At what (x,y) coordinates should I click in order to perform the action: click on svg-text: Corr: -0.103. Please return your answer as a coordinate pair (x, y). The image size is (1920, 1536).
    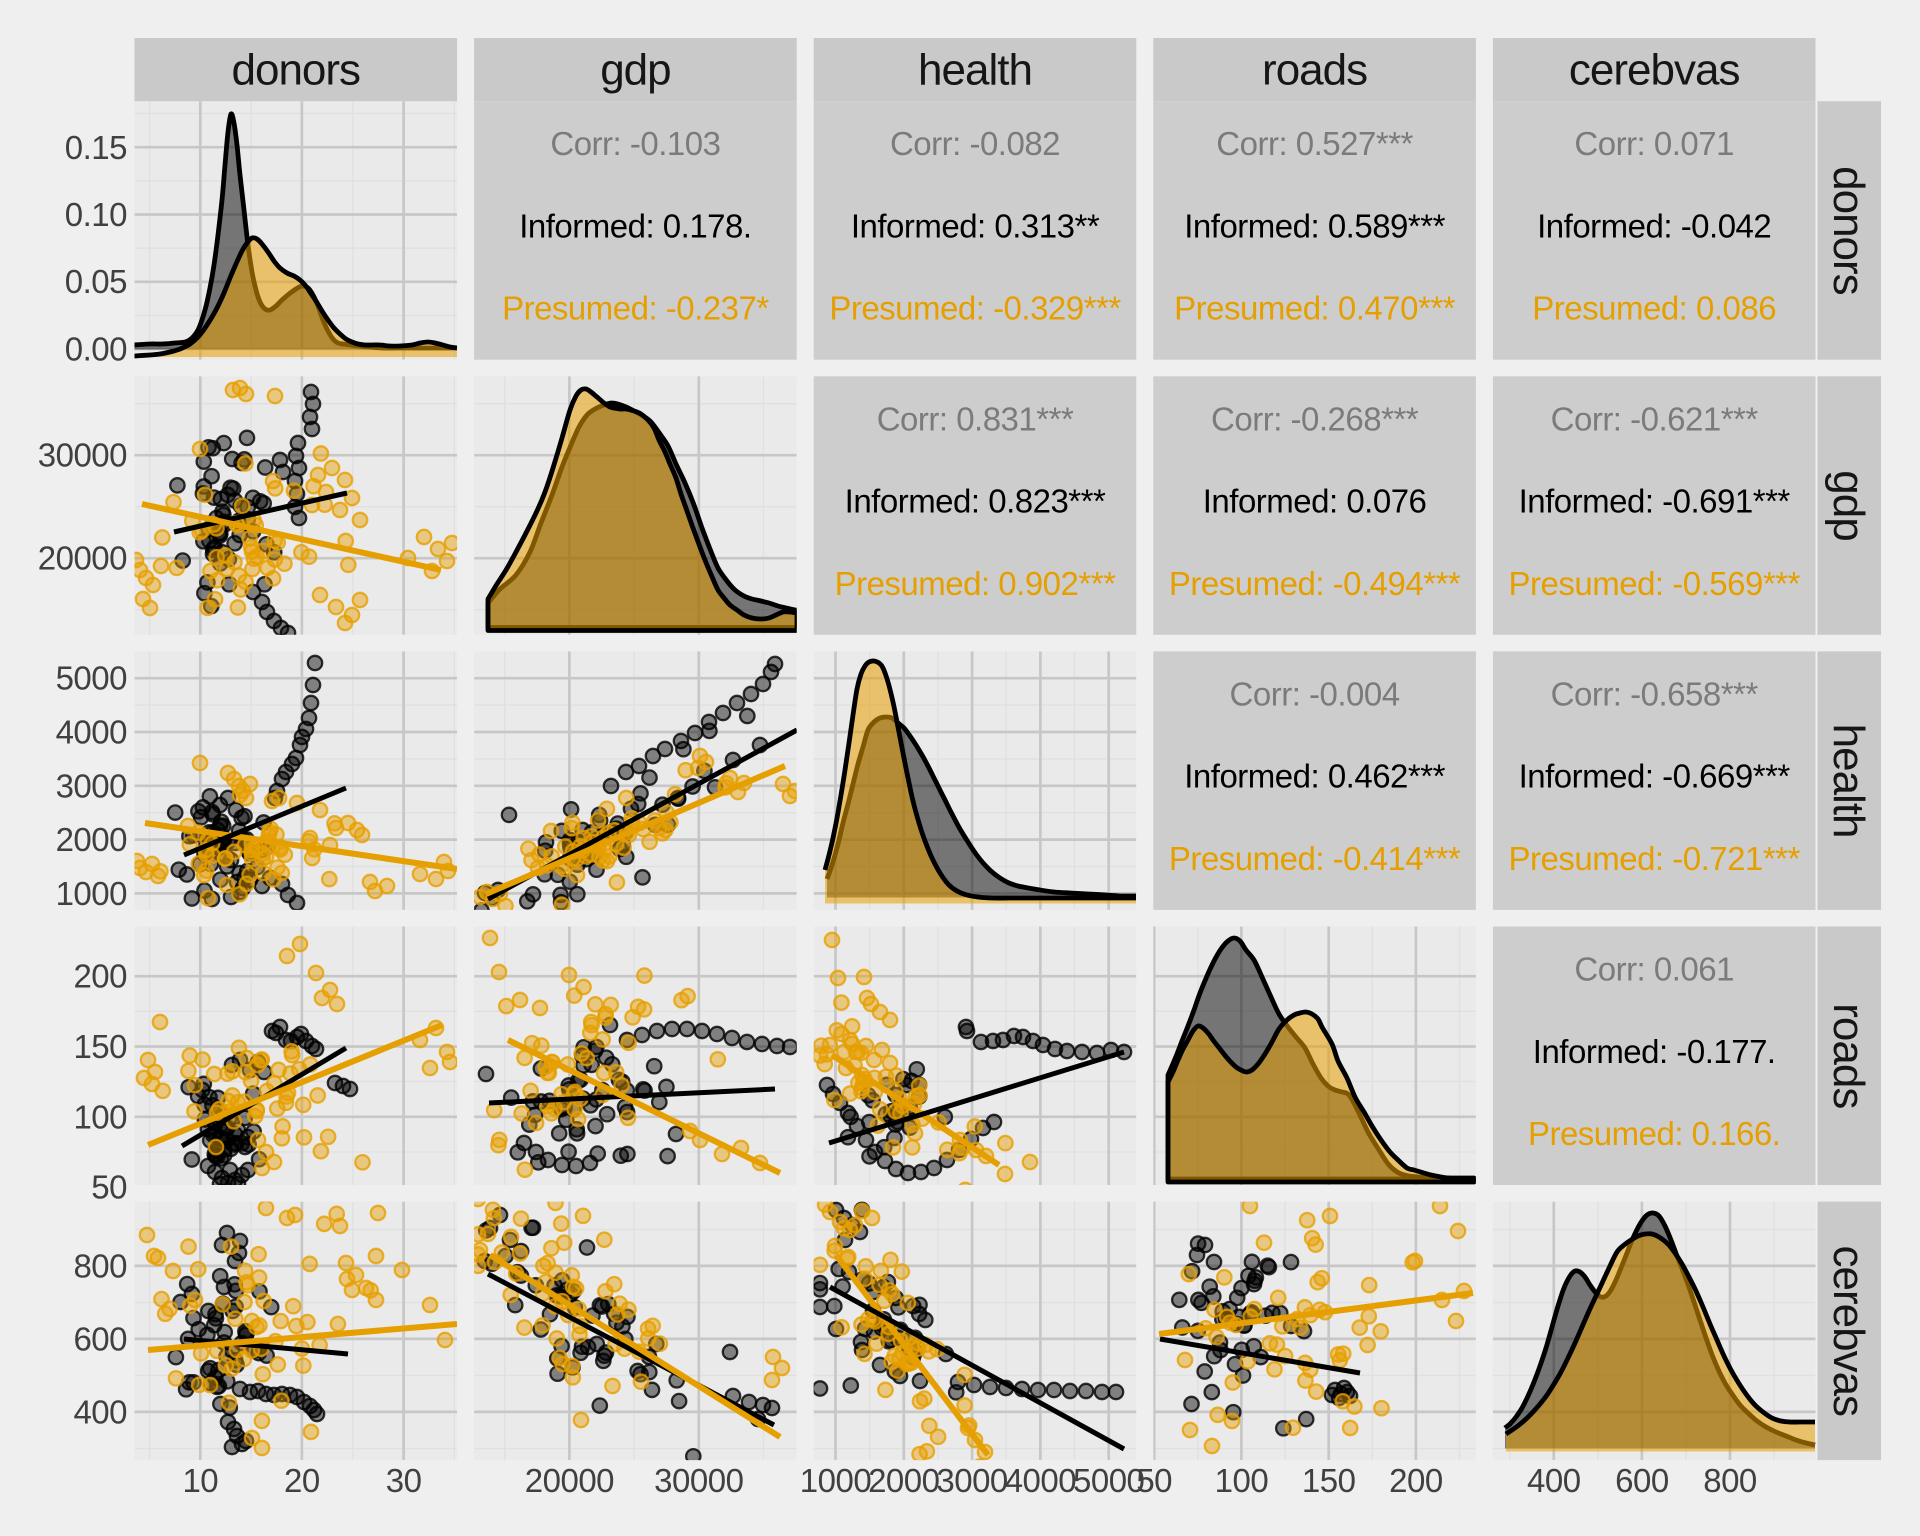
    Looking at the image, I should click on (635, 143).